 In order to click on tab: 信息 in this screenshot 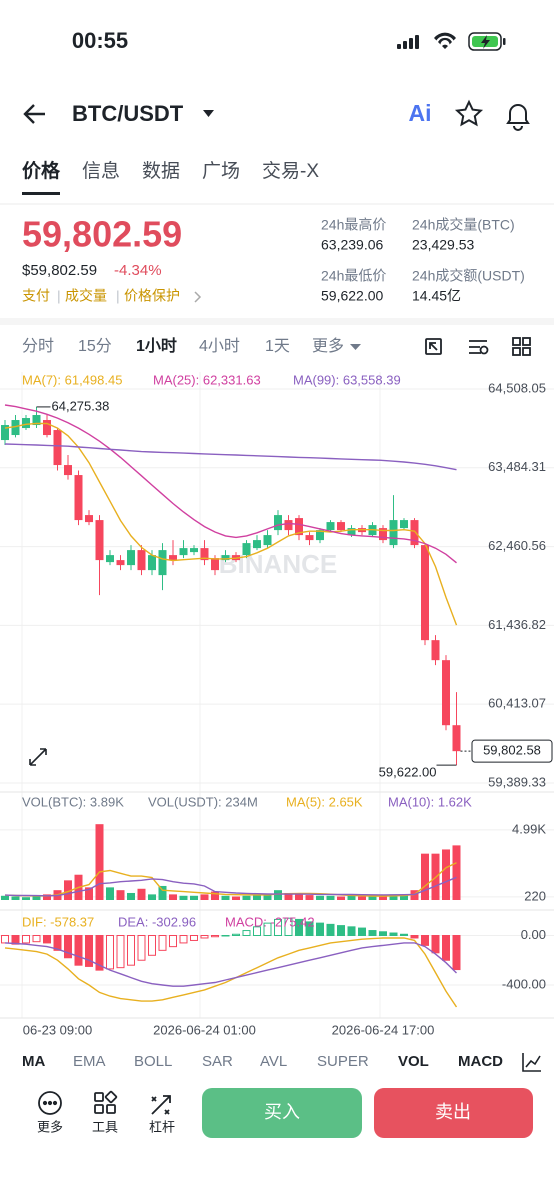, I will do `click(101, 171)`.